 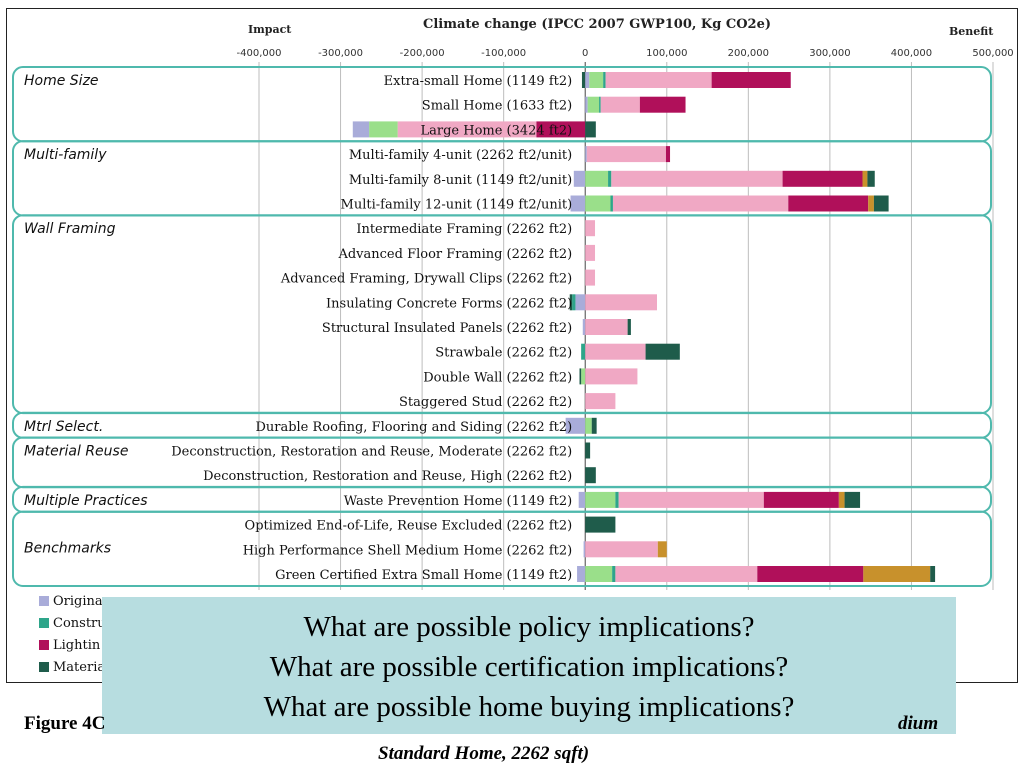 I want to click on row-label: Advanced Floor Framing (2262 ft2), so click(x=454, y=254).